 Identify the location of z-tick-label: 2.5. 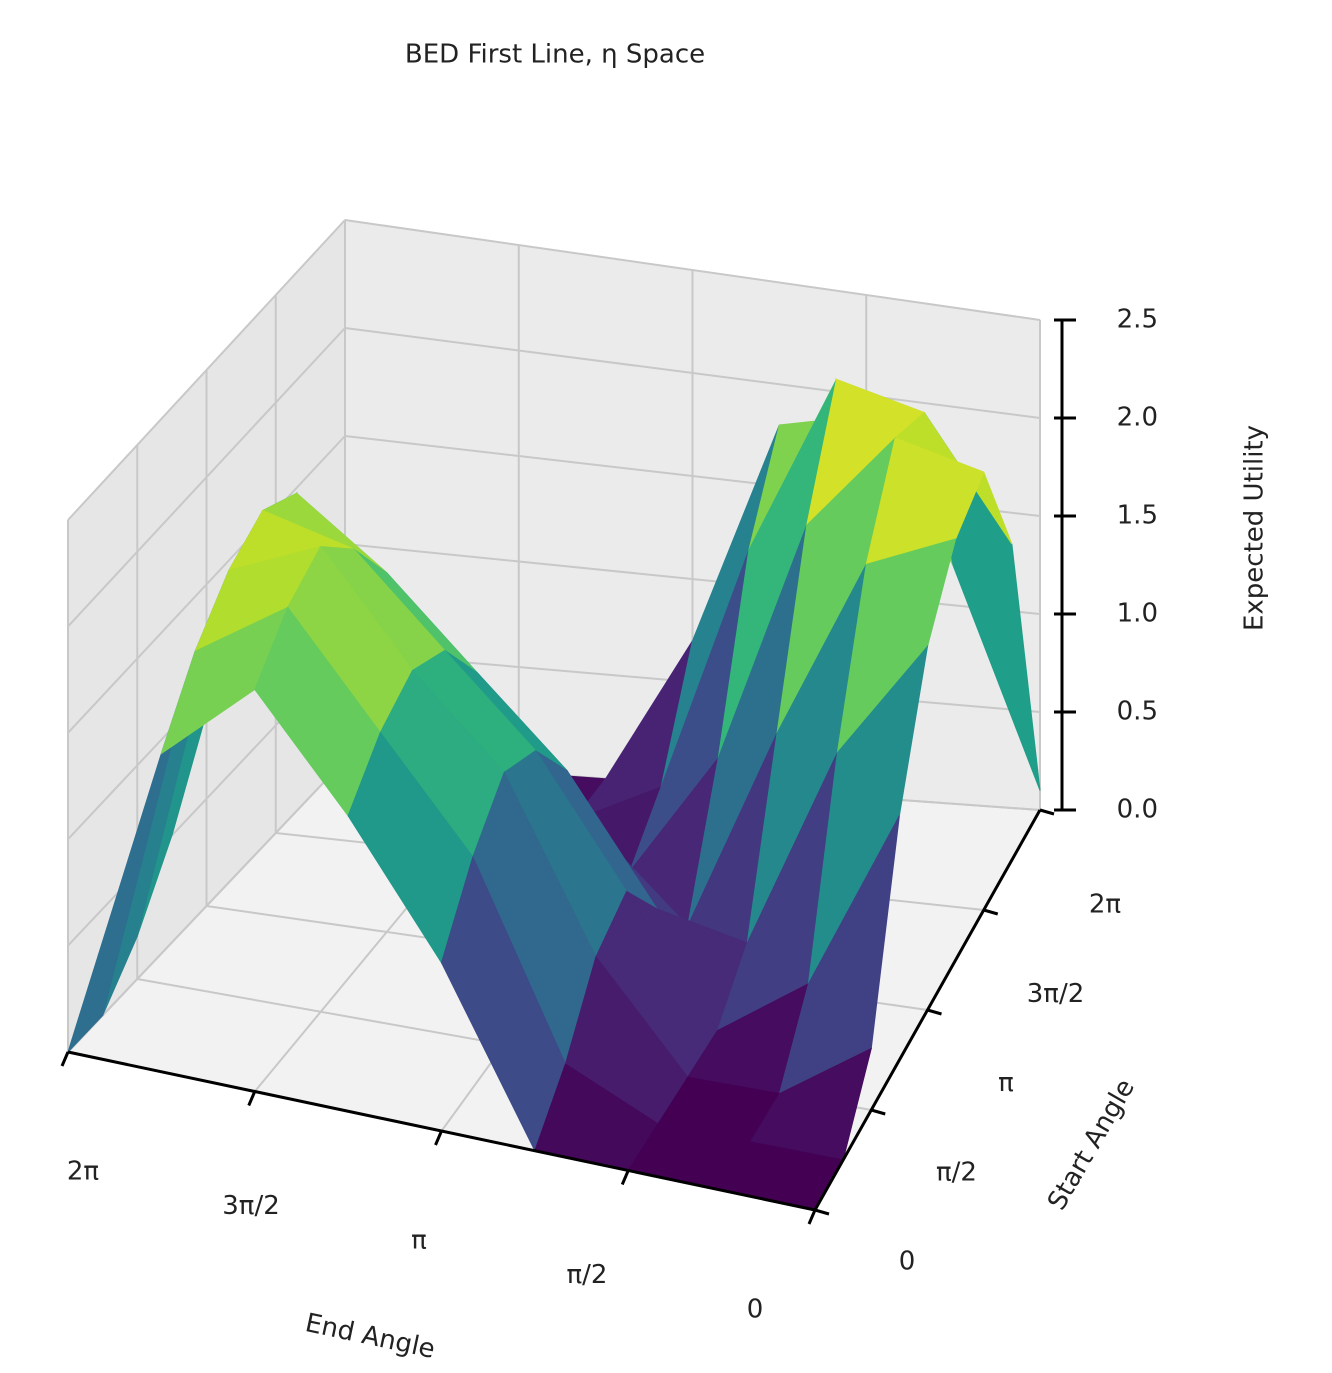
(1137, 320).